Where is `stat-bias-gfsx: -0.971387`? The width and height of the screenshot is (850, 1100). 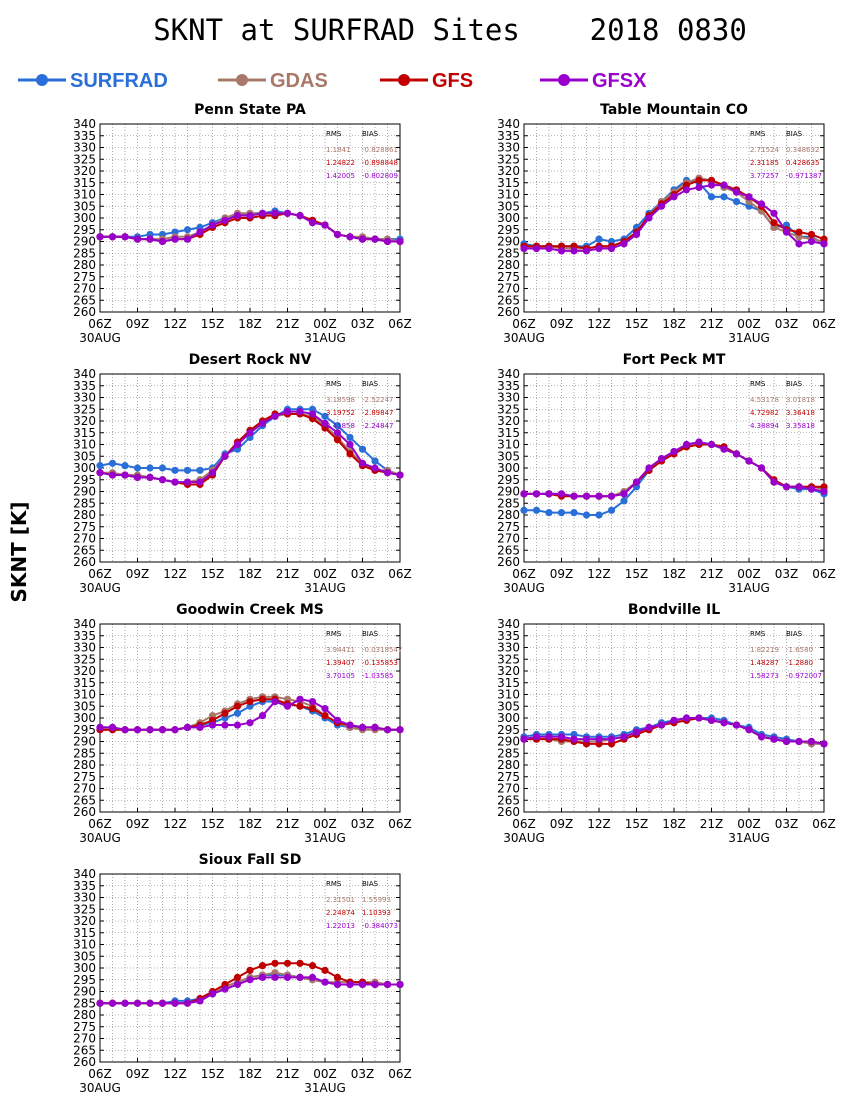 stat-bias-gfsx: -0.971387 is located at coordinates (804, 176).